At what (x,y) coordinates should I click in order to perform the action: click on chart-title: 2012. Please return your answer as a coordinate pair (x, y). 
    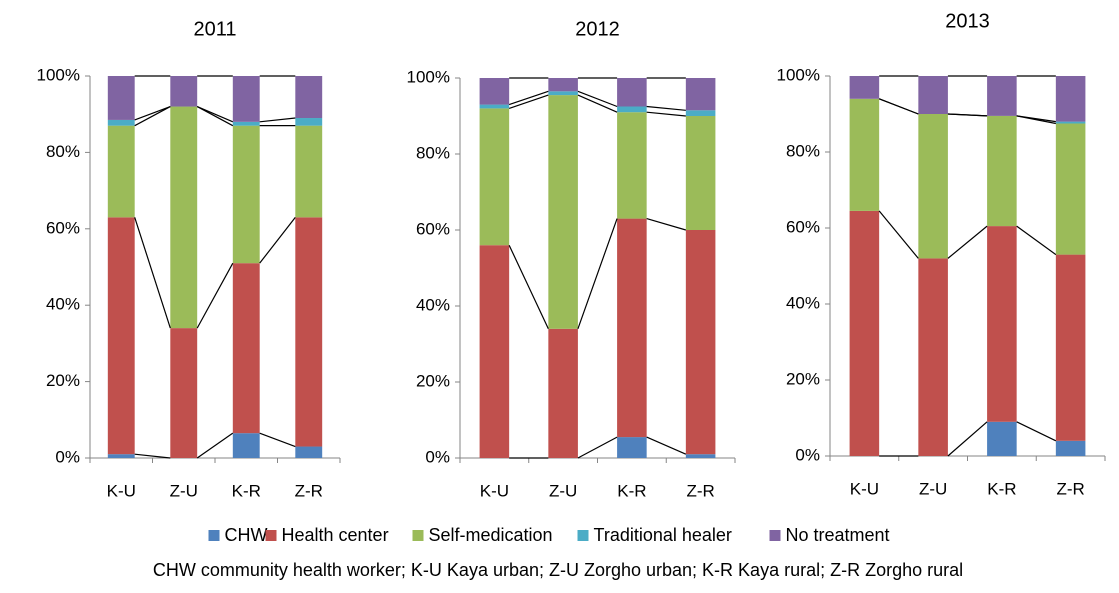
    Looking at the image, I should click on (597, 29).